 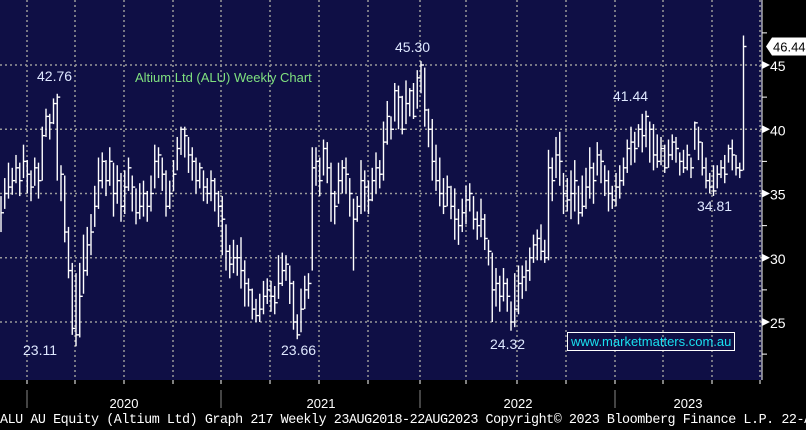 What do you see at coordinates (651, 341) in the screenshot?
I see `watermark-link: www.marketmatters.com.au` at bounding box center [651, 341].